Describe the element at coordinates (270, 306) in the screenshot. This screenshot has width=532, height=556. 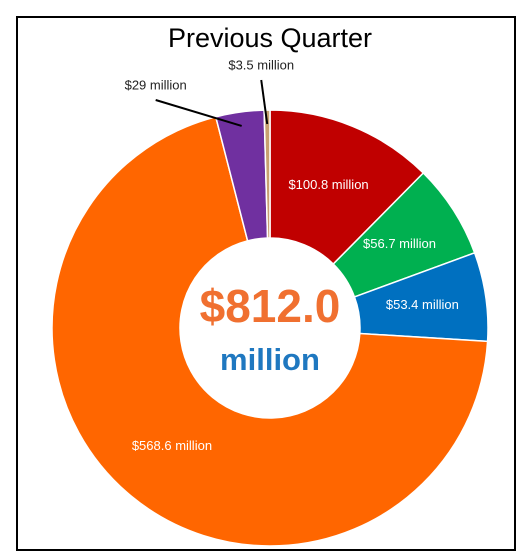
I see `center-total: $812.0` at that location.